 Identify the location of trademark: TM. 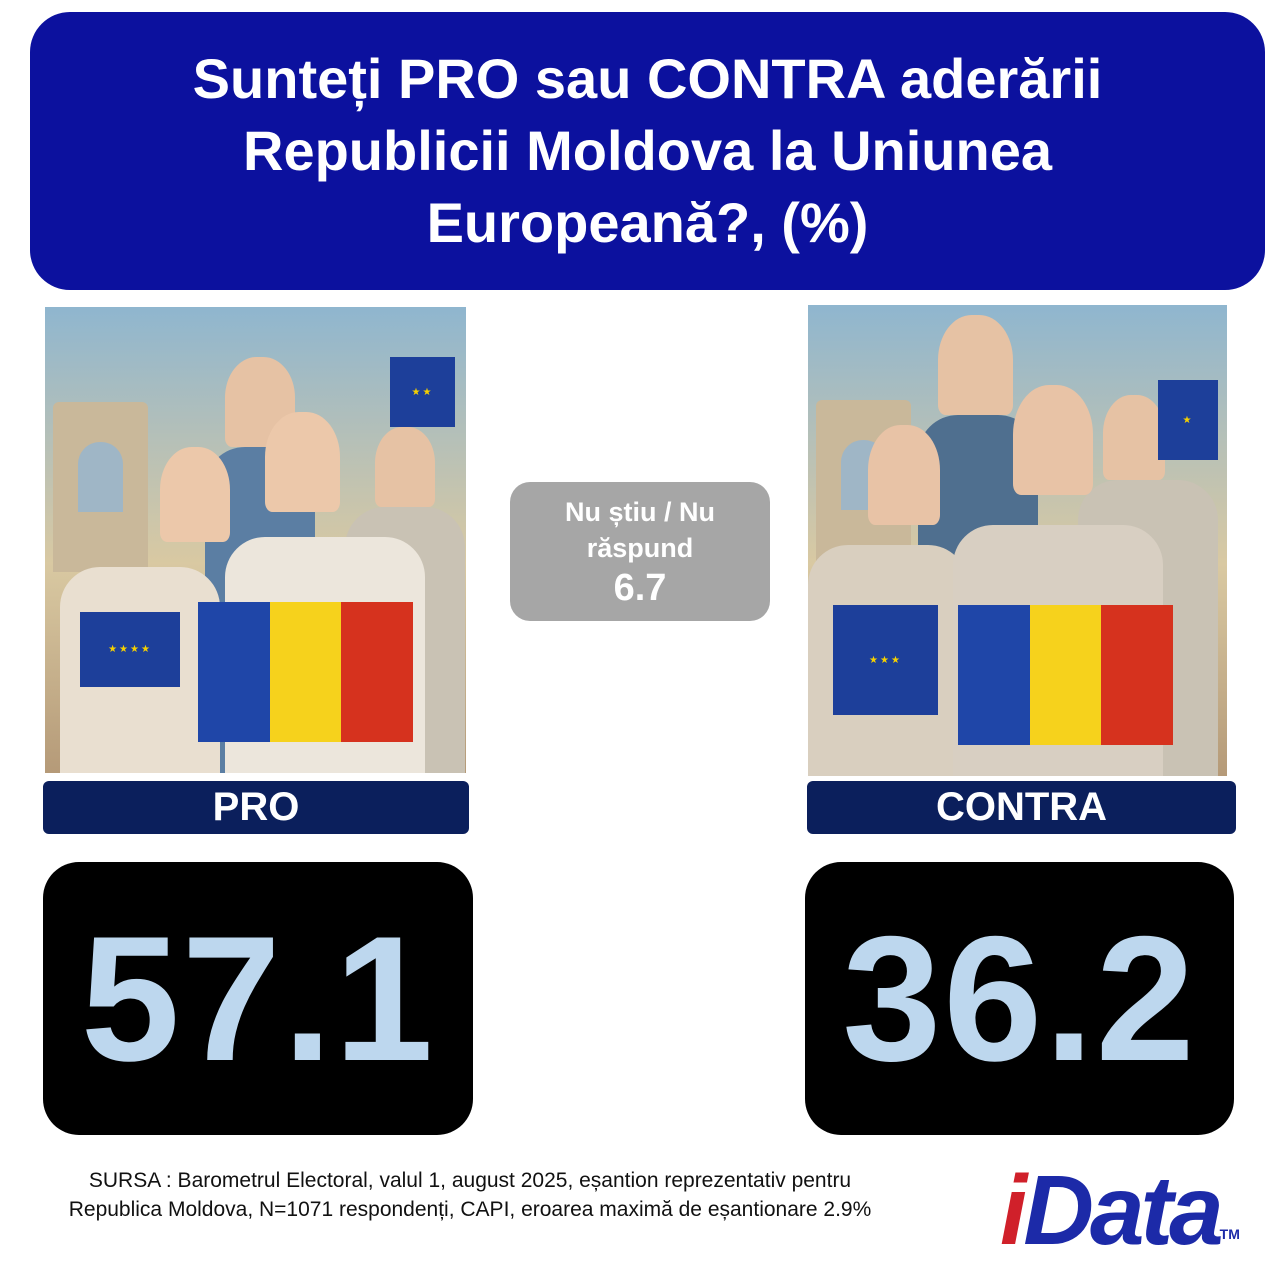
(1229, 1234).